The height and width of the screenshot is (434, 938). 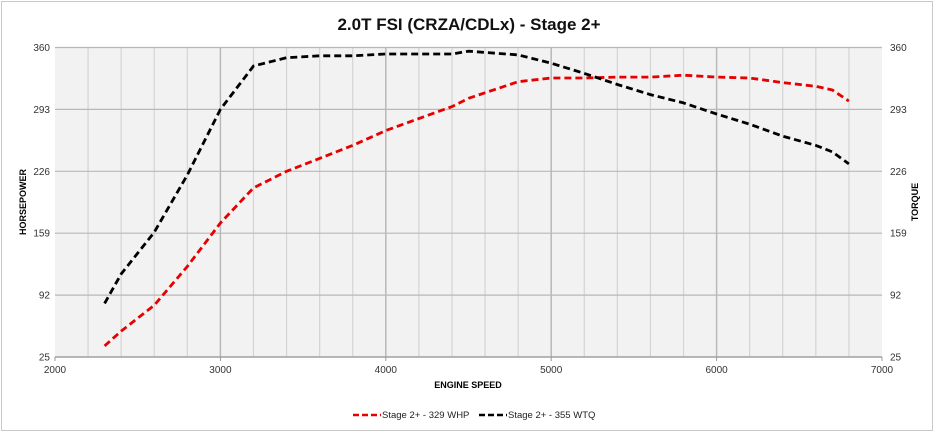 What do you see at coordinates (898, 234) in the screenshot?
I see `y2-tick-label: 159` at bounding box center [898, 234].